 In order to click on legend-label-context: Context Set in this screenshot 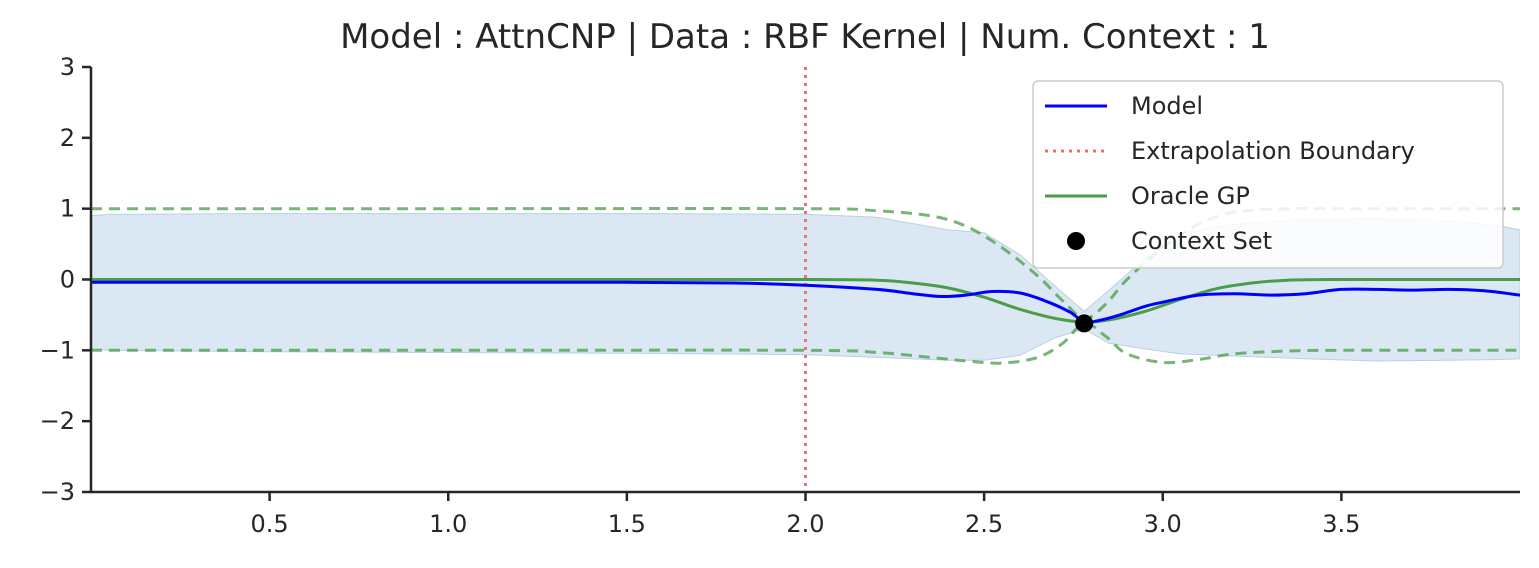, I will do `click(1201, 241)`.